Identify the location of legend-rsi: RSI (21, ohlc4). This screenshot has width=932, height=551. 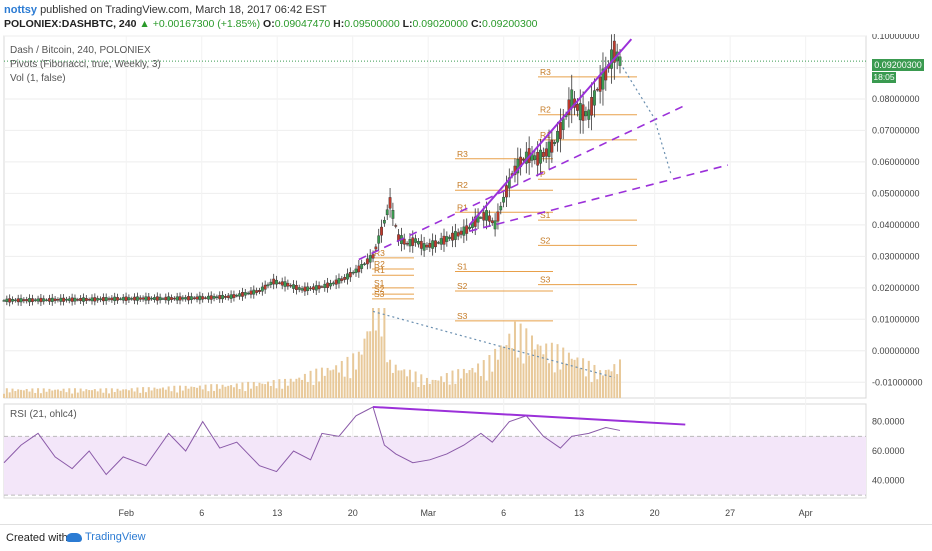
(43, 414).